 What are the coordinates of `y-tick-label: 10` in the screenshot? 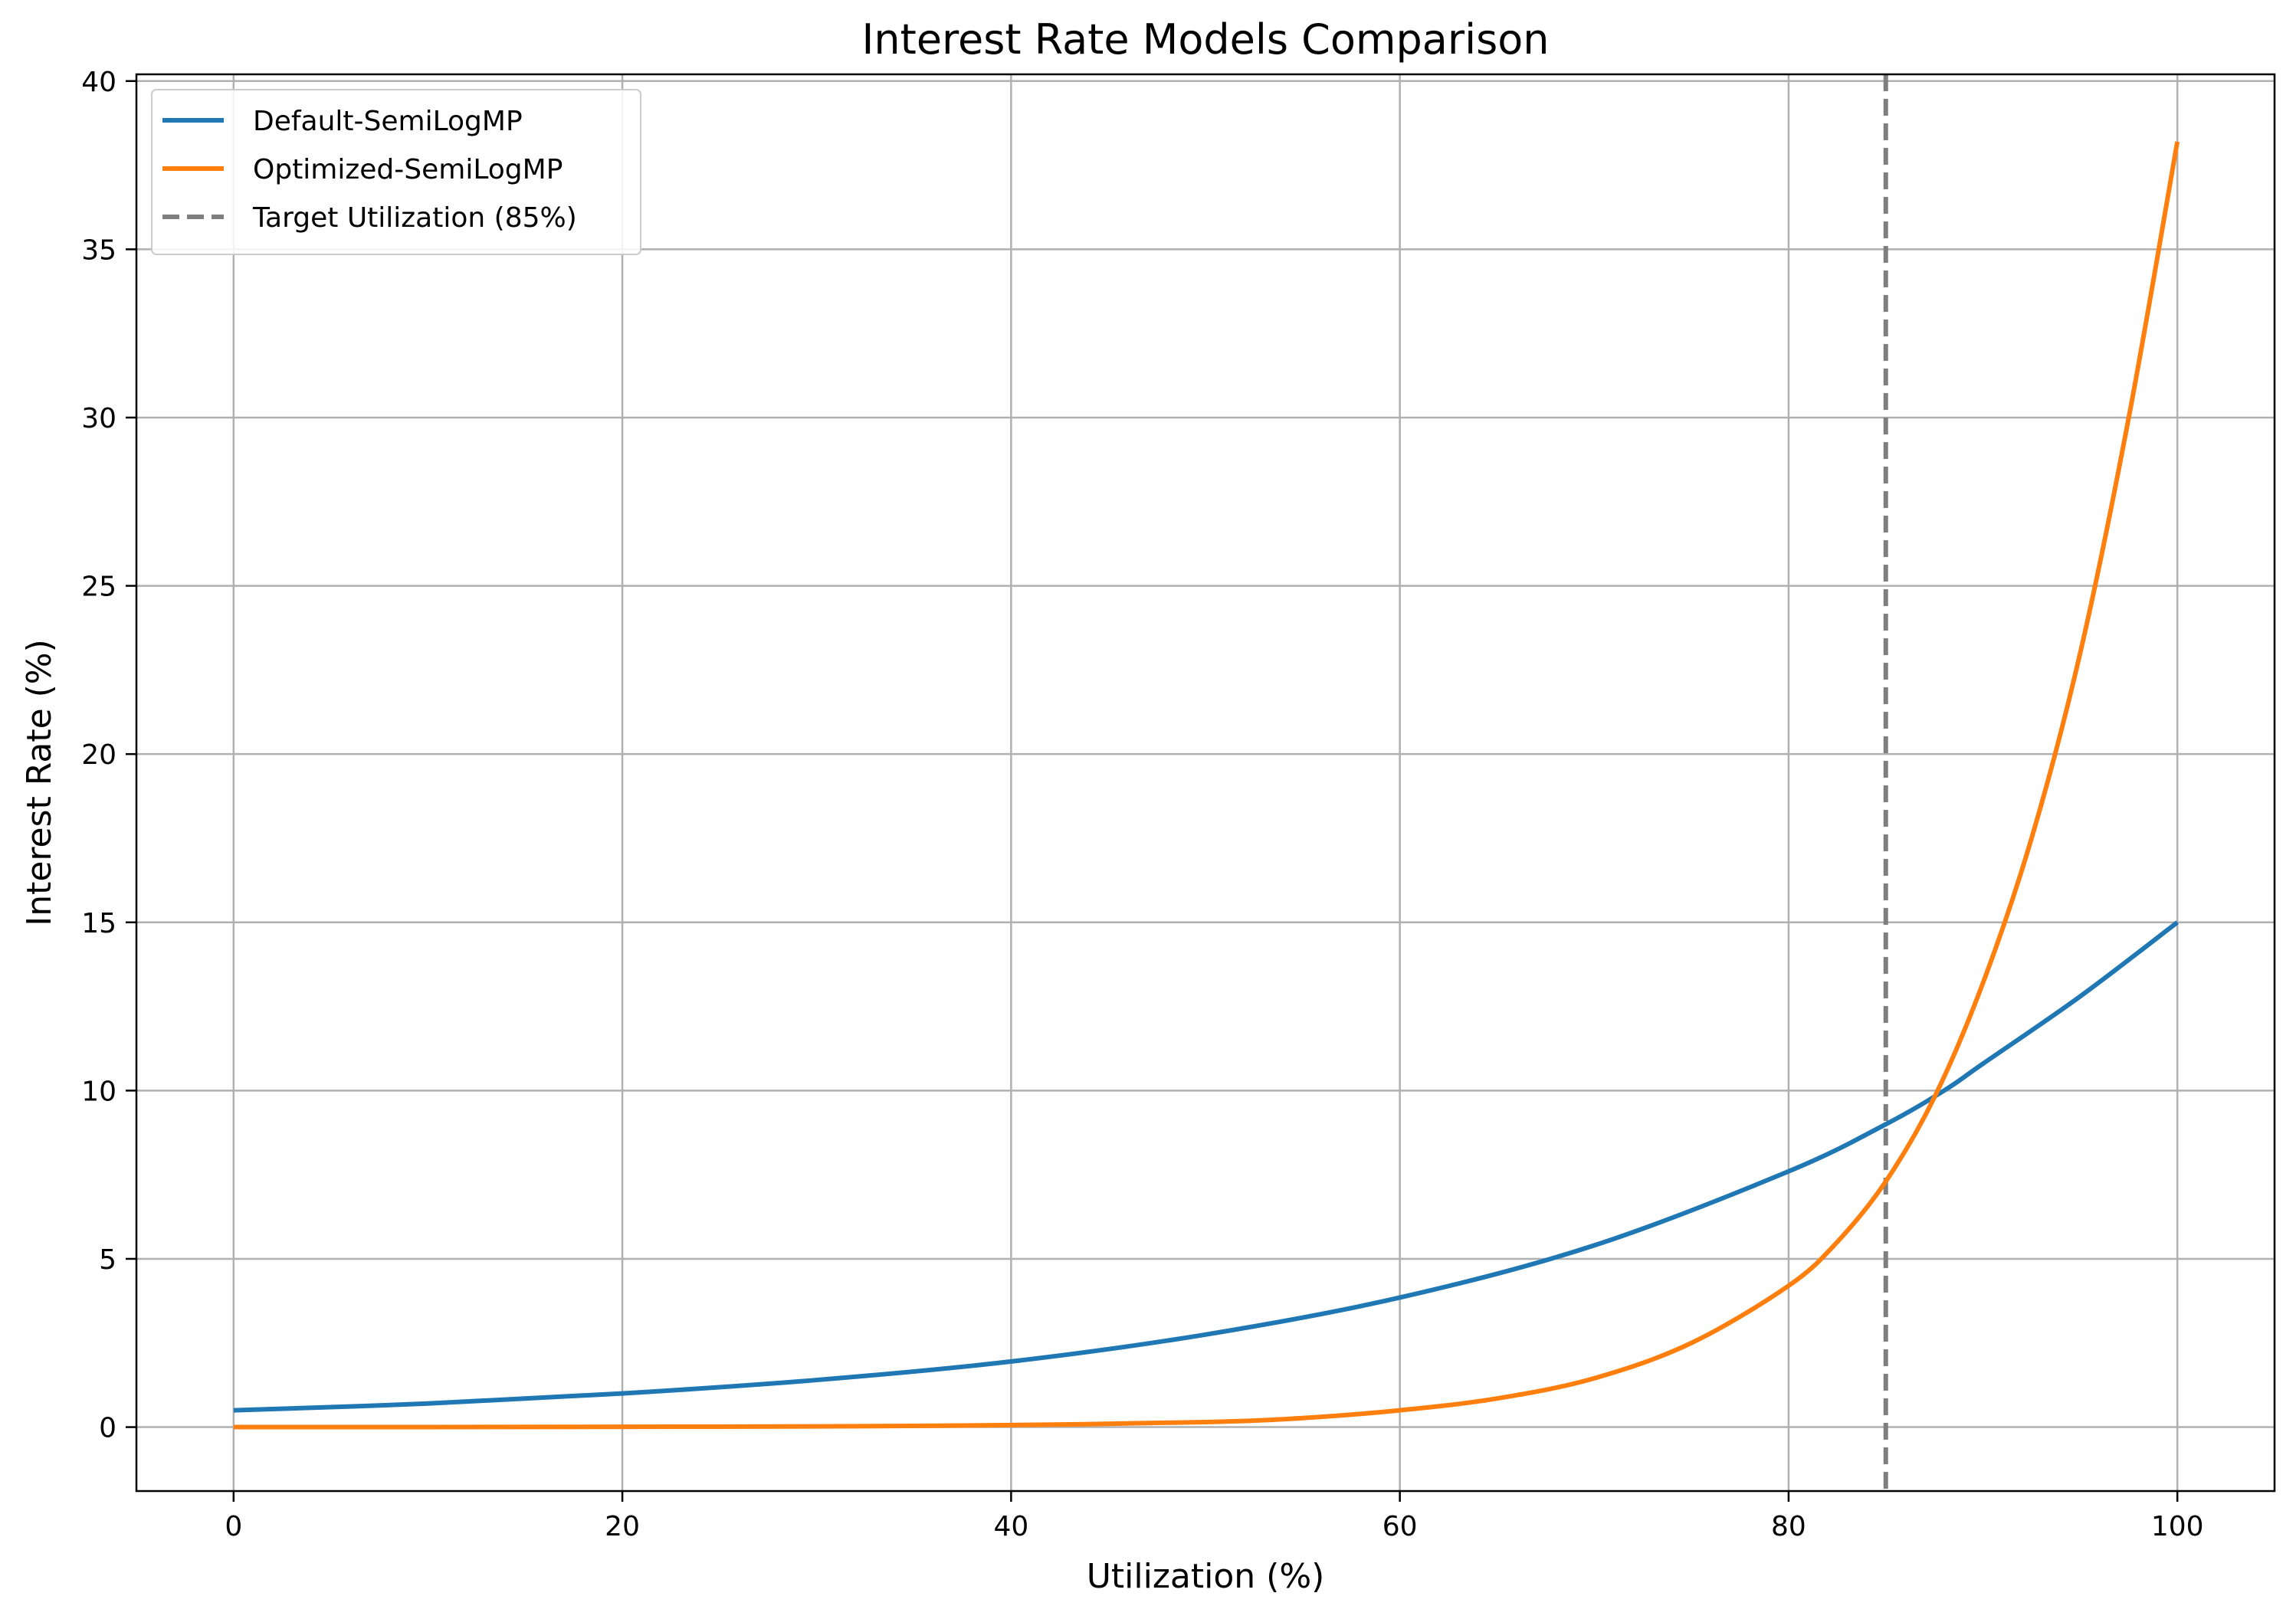 It's located at (98, 1091).